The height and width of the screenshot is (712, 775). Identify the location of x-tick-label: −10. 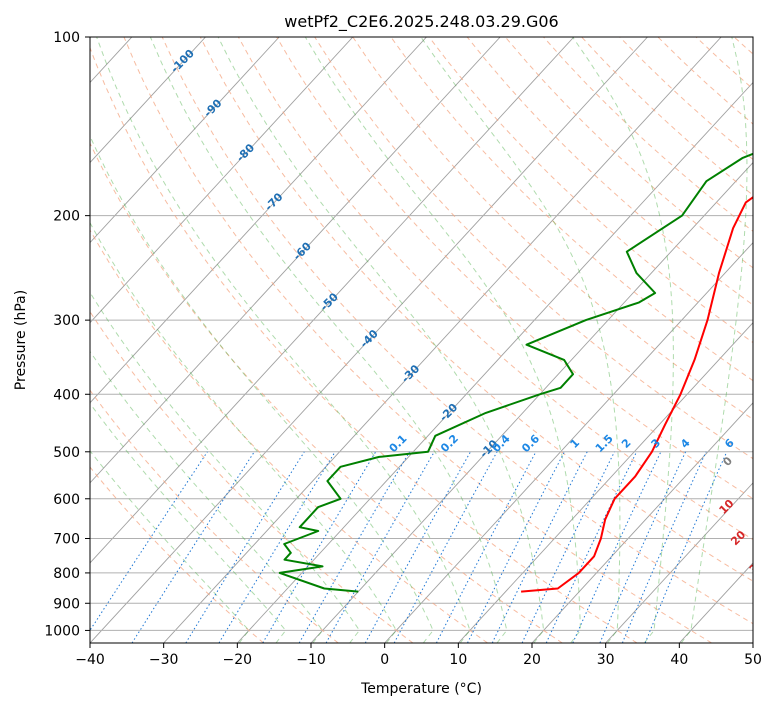
(311, 660).